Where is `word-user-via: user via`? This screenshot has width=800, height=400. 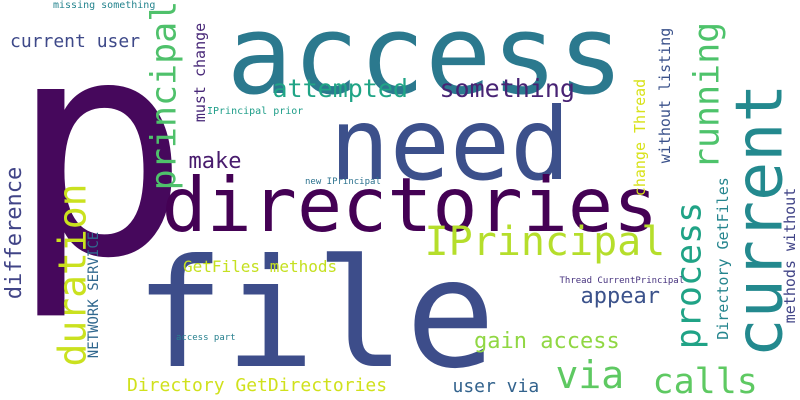
word-user-via: user via is located at coordinates (496, 386).